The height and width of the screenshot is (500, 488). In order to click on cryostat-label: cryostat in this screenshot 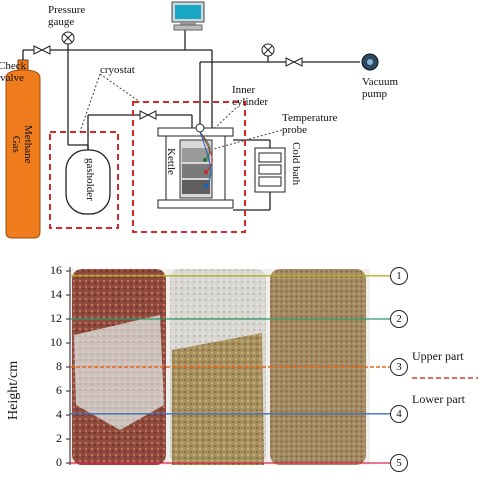, I will do `click(117, 70)`.